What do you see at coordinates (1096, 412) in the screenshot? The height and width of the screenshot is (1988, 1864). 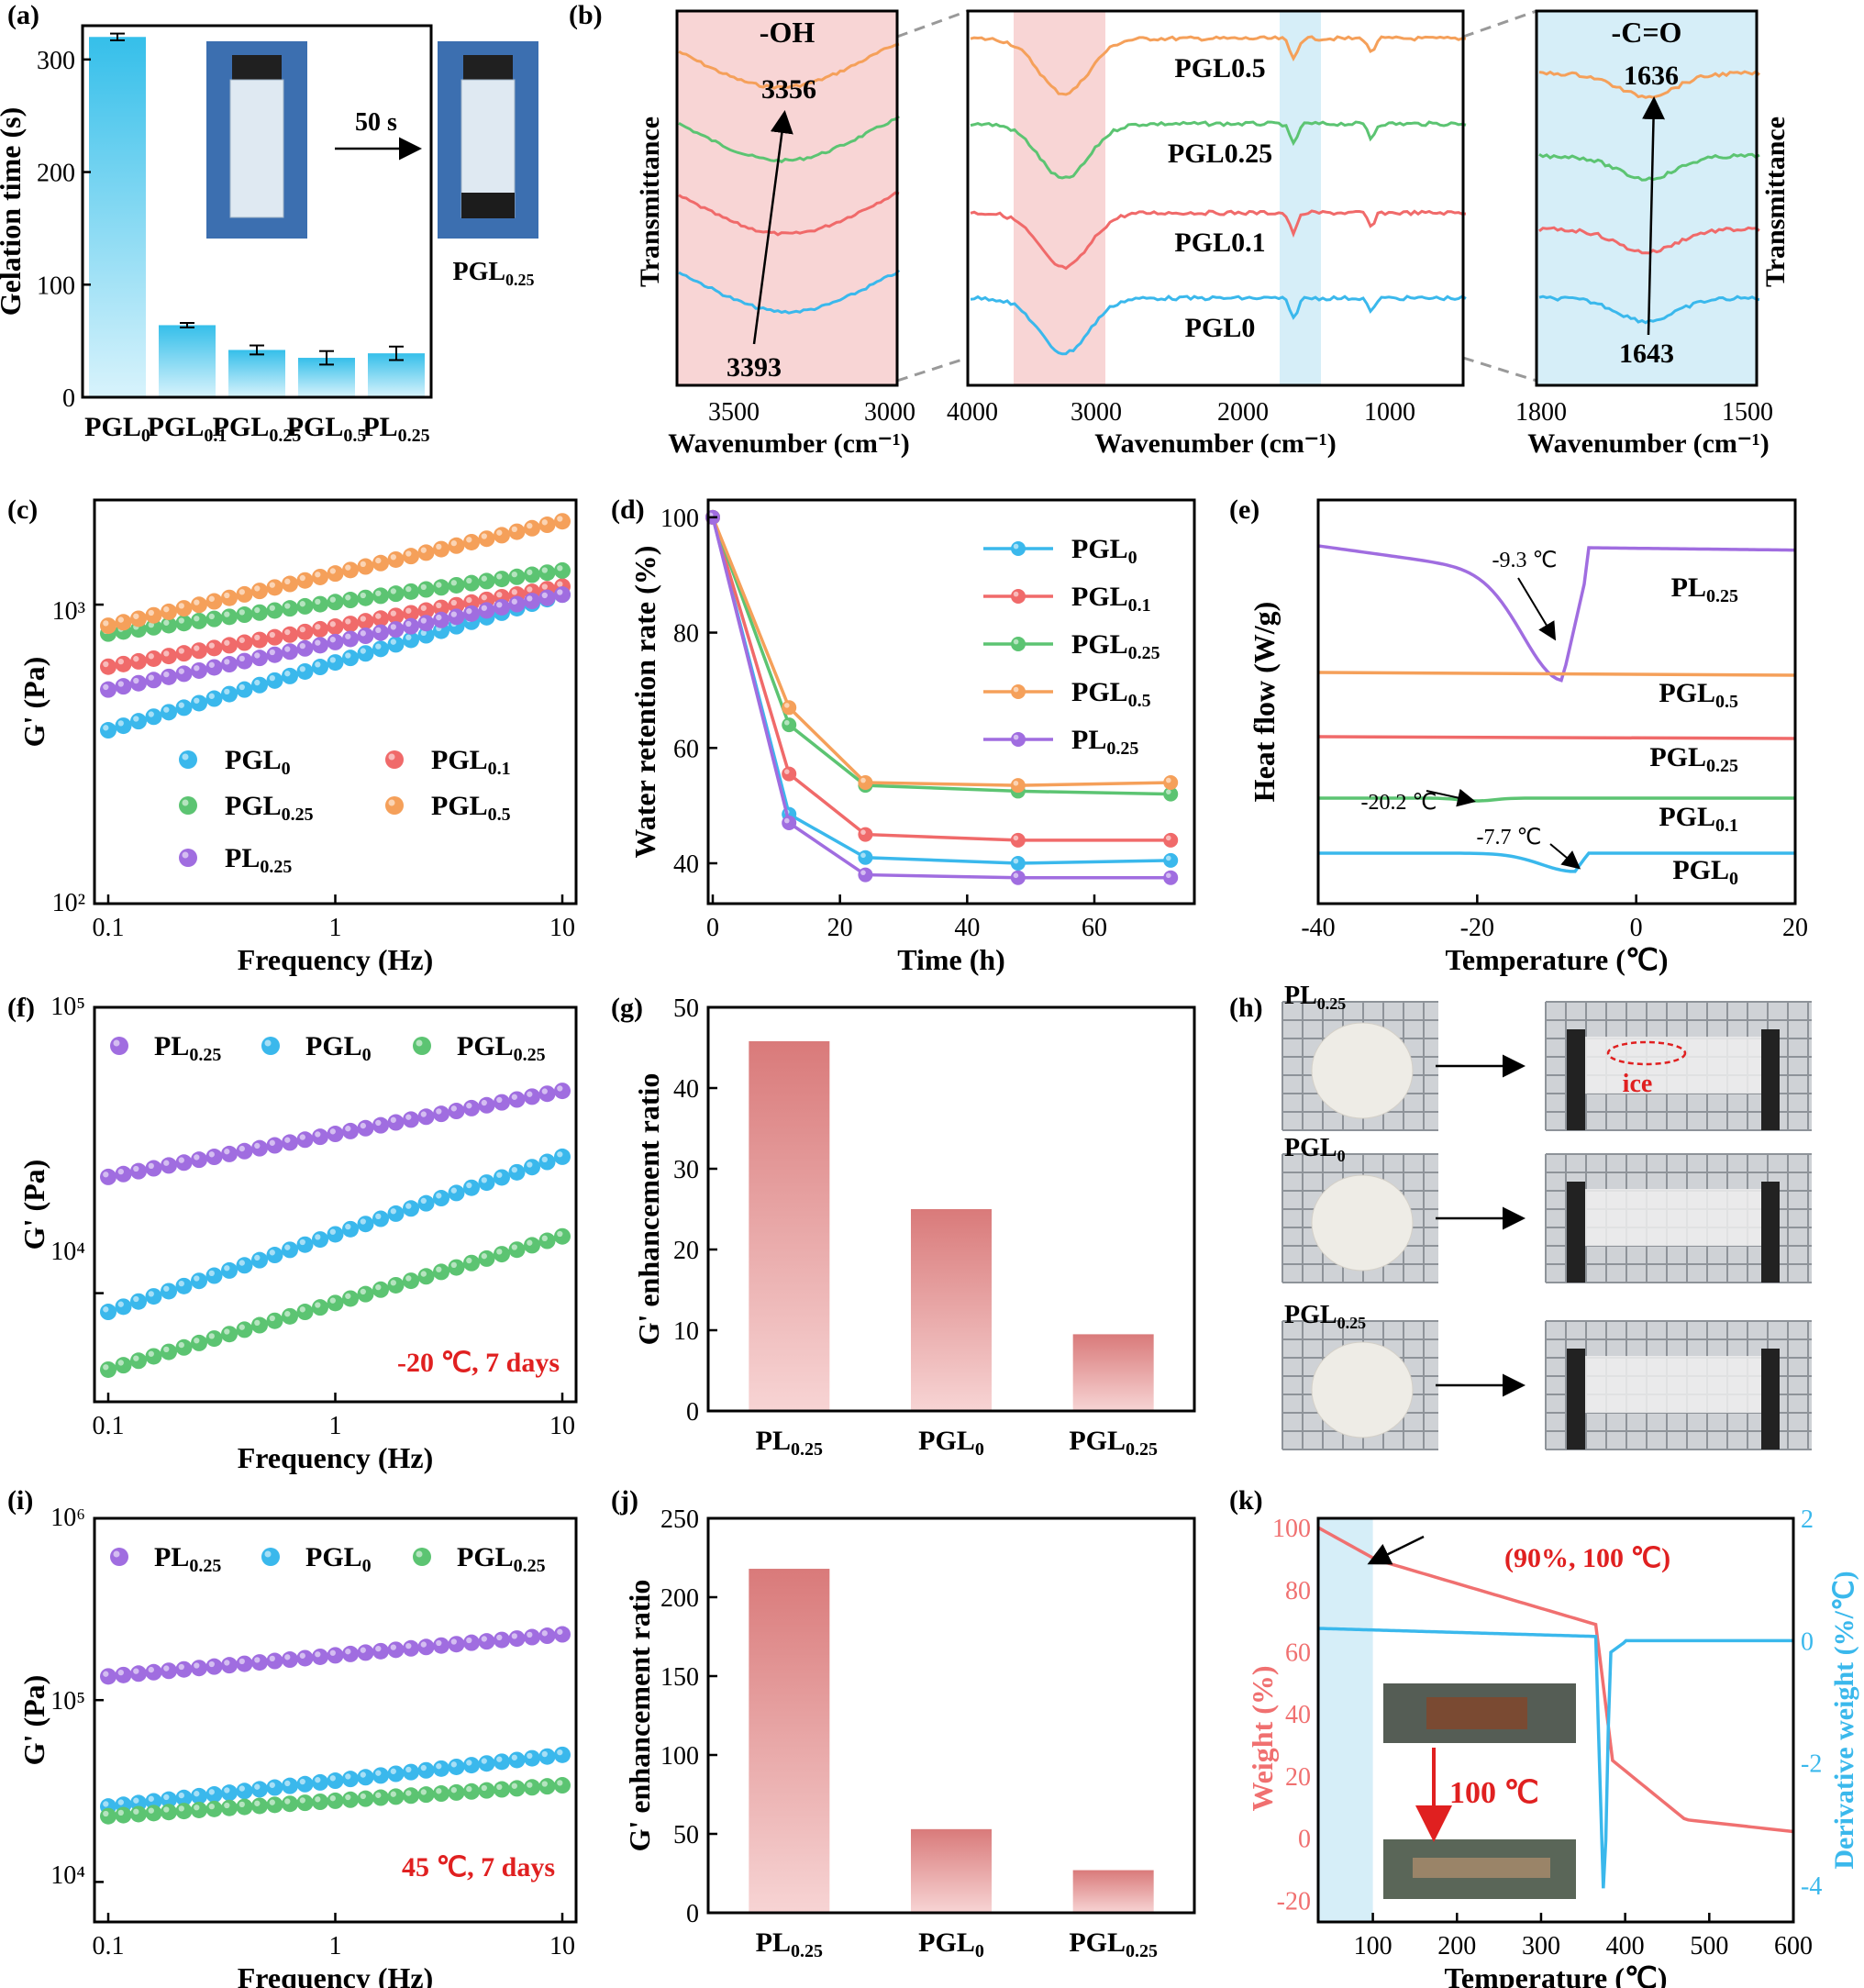 I see `x-tick-label: 3000` at bounding box center [1096, 412].